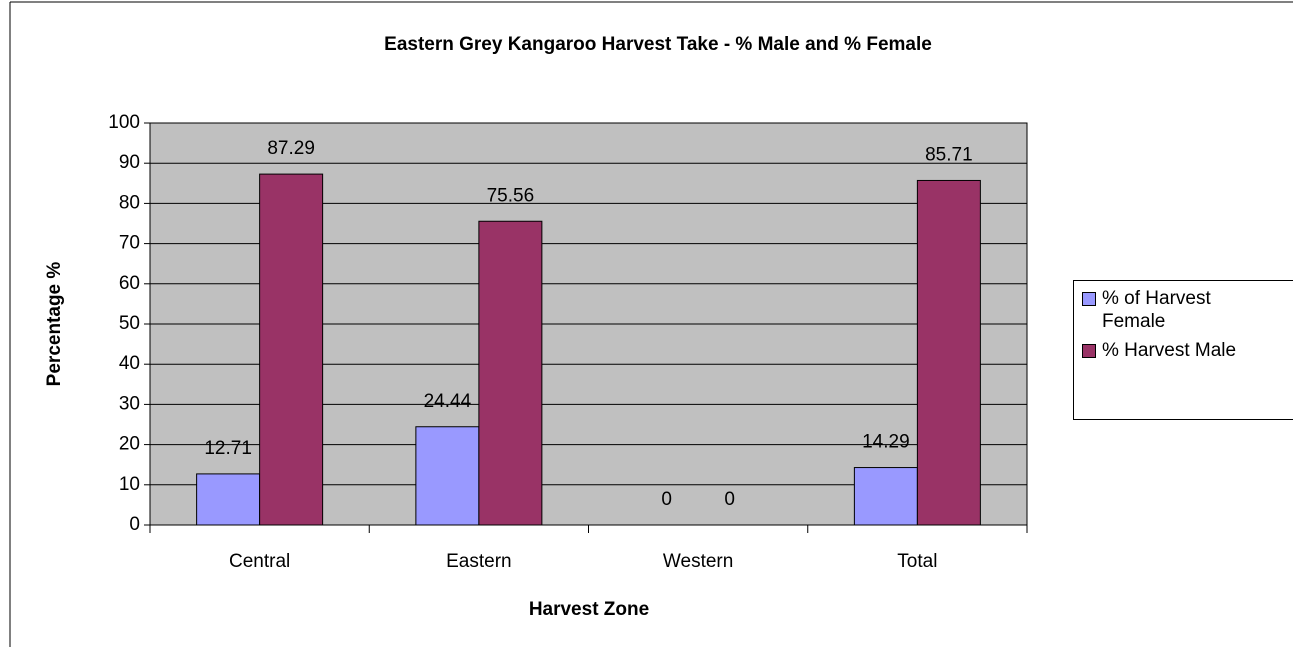 The width and height of the screenshot is (1293, 647). I want to click on y-tick-label: 70, so click(129, 243).